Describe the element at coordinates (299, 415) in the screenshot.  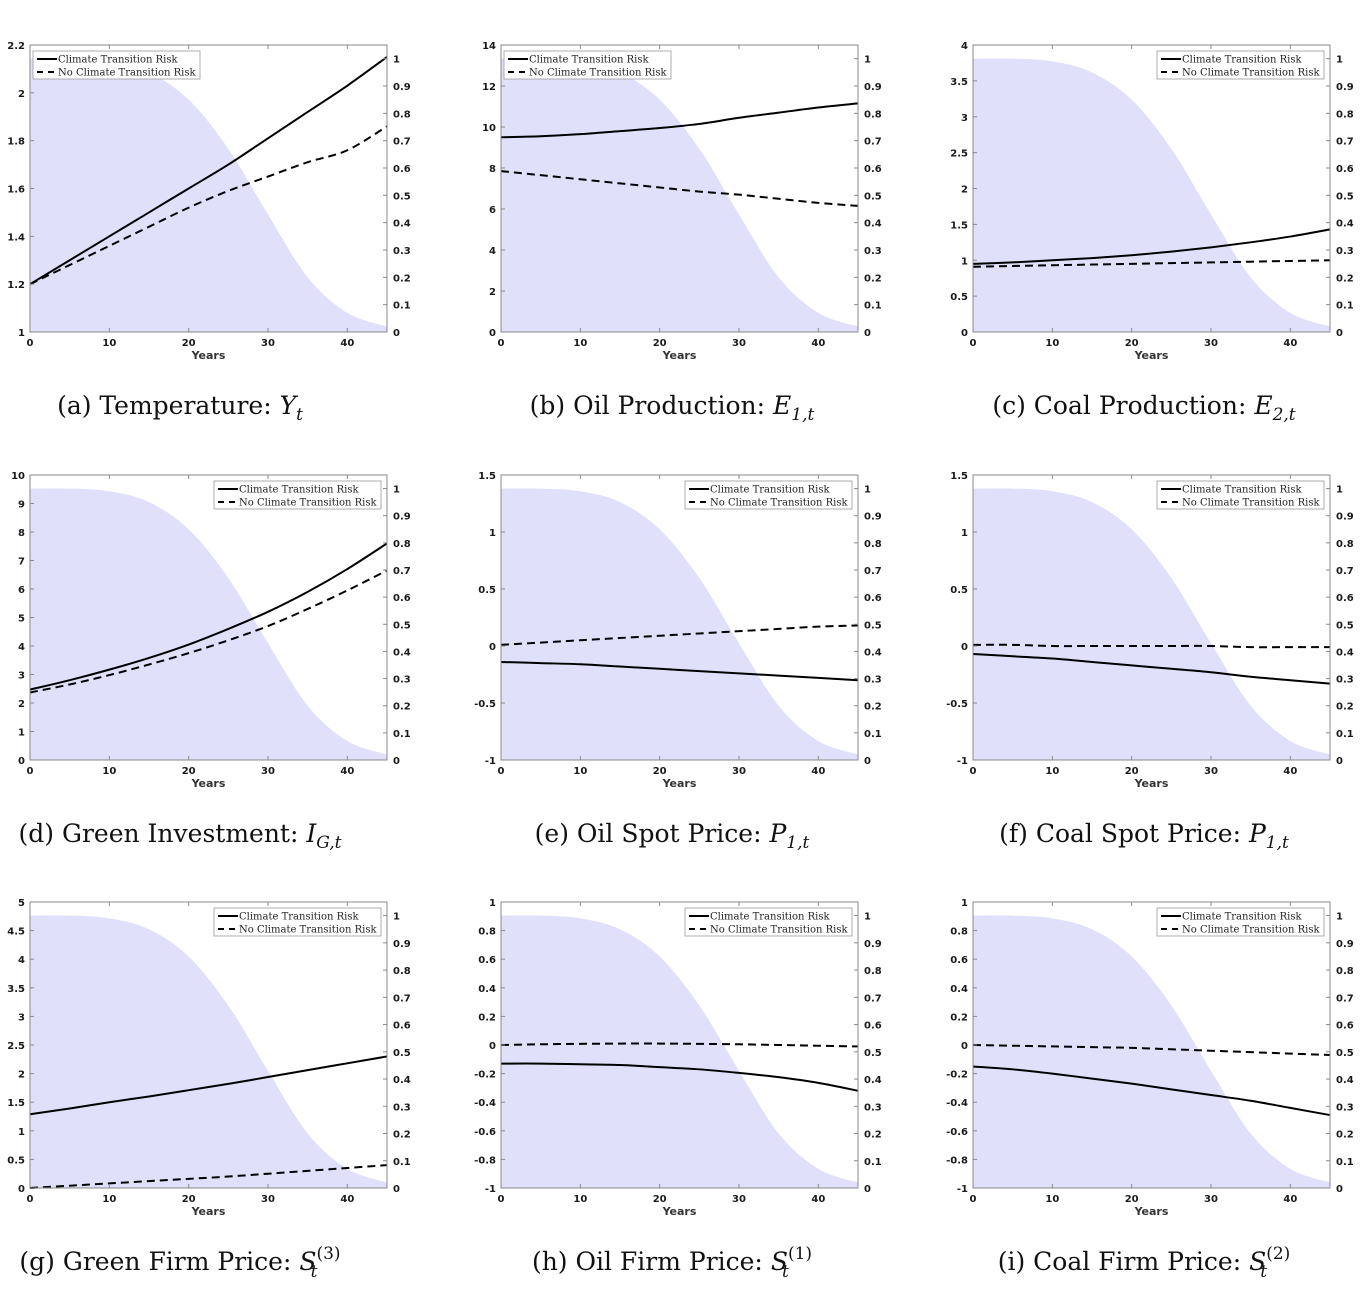
I see `caption-subscript: t` at that location.